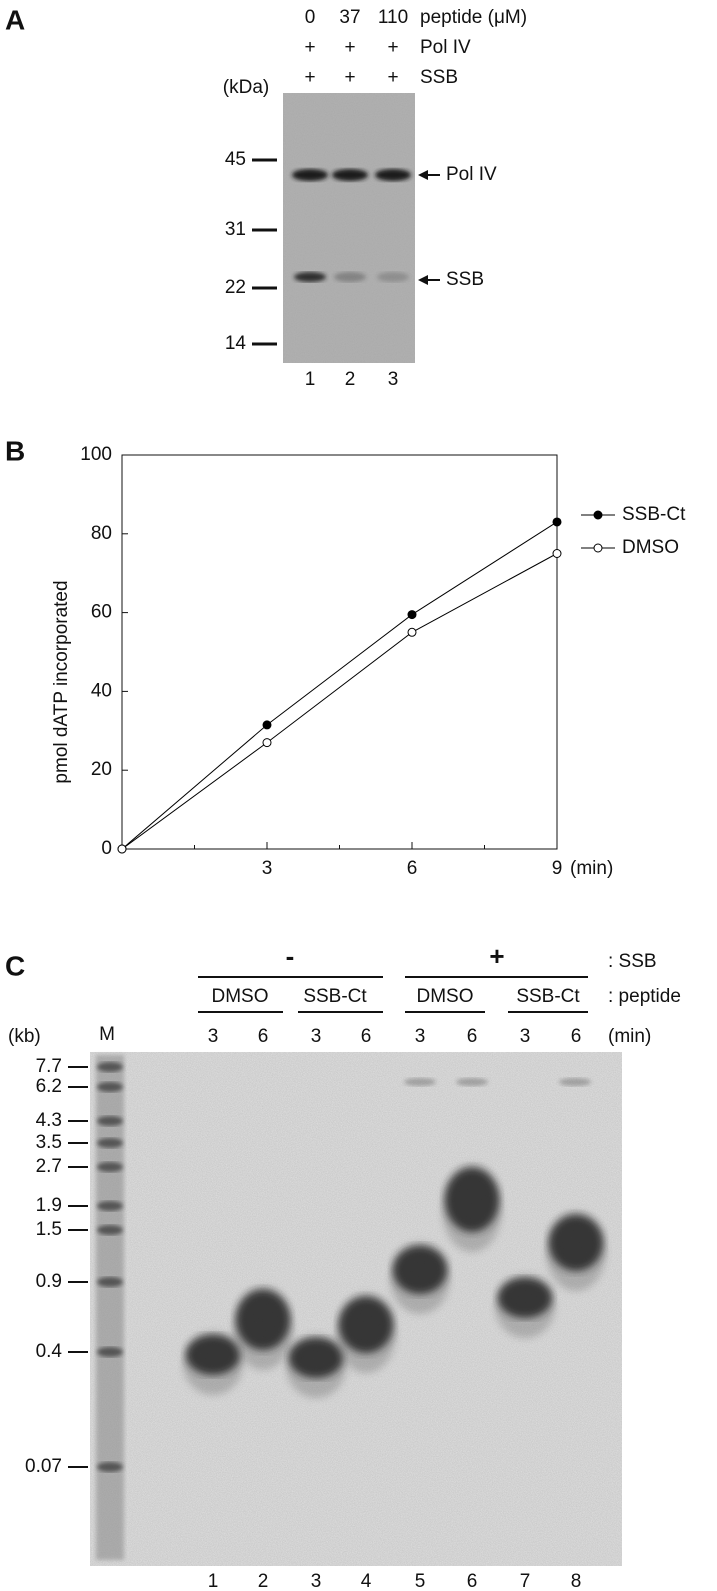  What do you see at coordinates (101, 690) in the screenshot?
I see `y-tick-label: 40` at bounding box center [101, 690].